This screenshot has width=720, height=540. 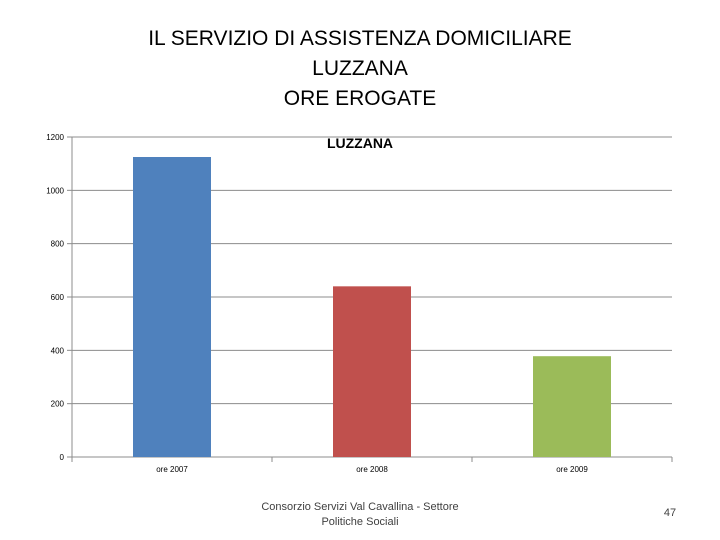 What do you see at coordinates (372, 469) in the screenshot?
I see `x-tick-label: ore 2008` at bounding box center [372, 469].